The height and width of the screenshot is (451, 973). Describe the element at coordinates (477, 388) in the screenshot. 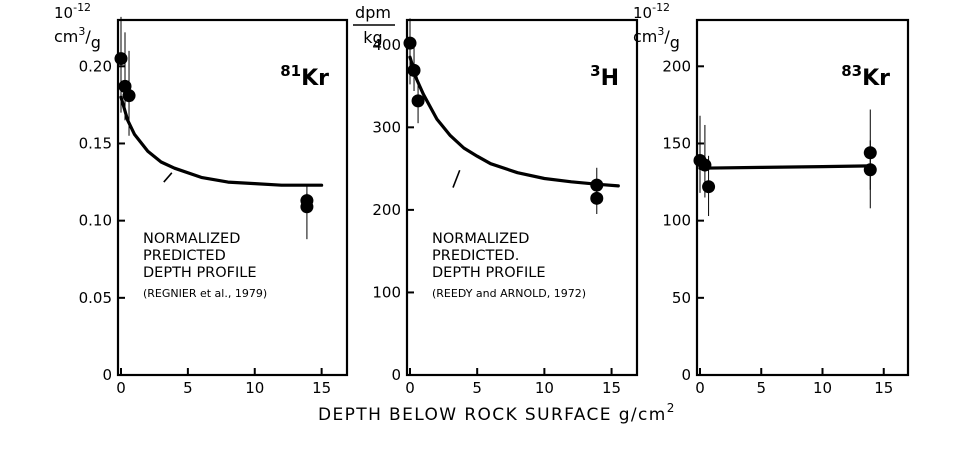

I see `h3-x-tick-label: 5` at that location.